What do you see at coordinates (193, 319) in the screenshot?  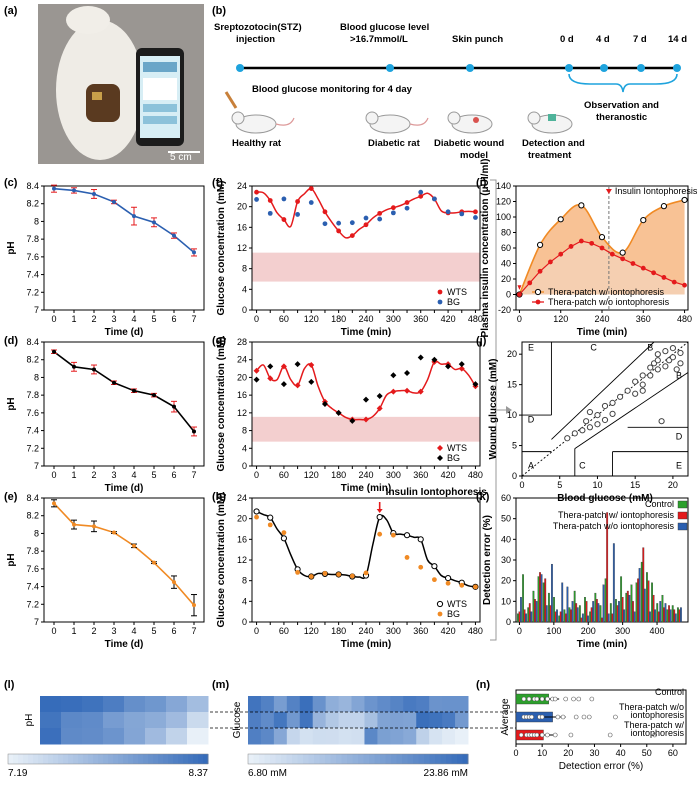 I see `x-tick-label: 7` at bounding box center [193, 319].